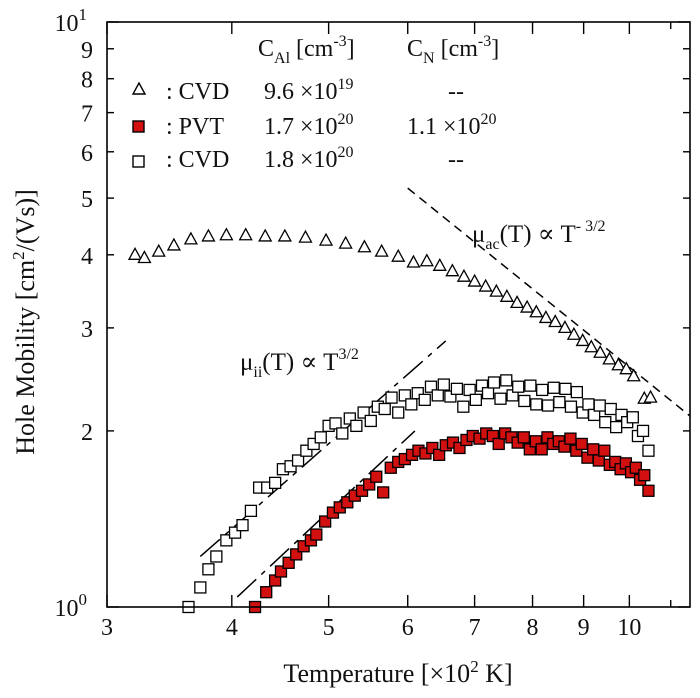  I want to click on y-tick-label: 6, so click(87, 154).